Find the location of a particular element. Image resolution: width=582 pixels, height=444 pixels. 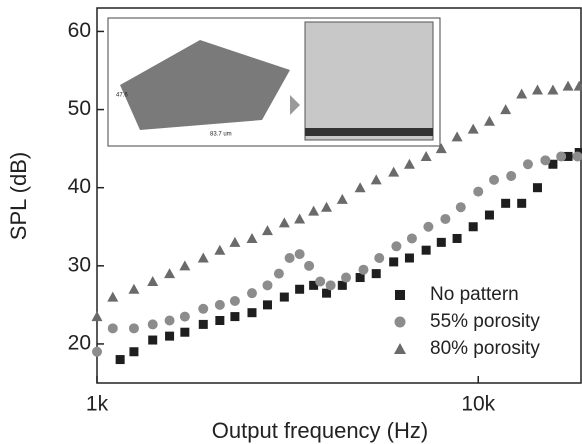

x-tick-label: 10k is located at coordinates (478, 404).